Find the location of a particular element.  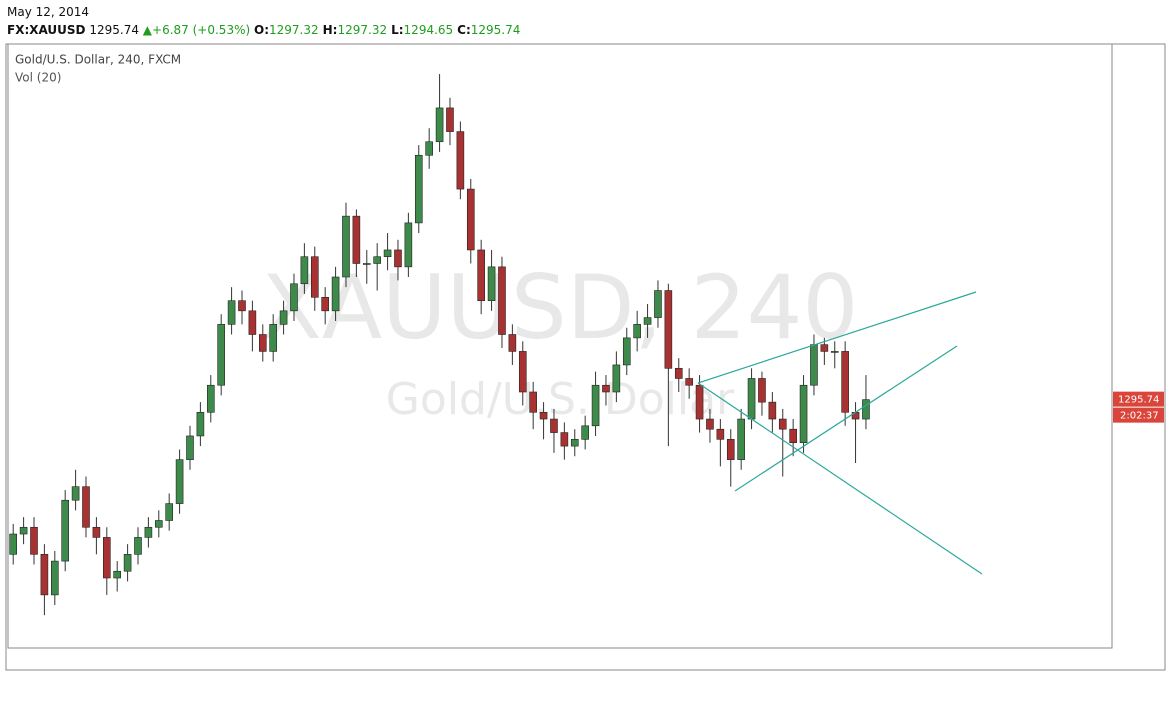

field-value: 1295.74 is located at coordinates (495, 30).